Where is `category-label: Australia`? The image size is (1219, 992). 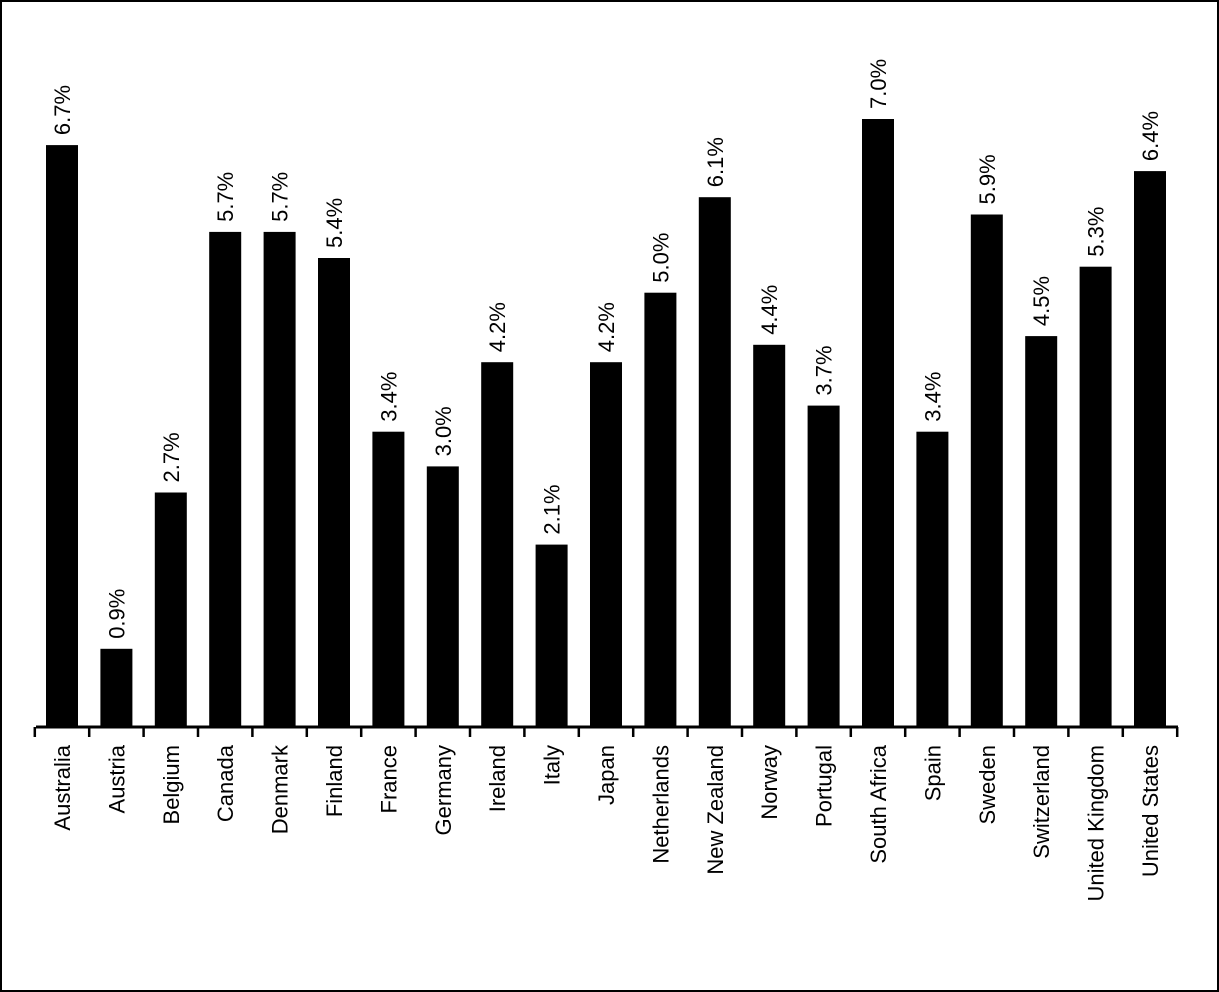
category-label: Australia is located at coordinates (62, 787).